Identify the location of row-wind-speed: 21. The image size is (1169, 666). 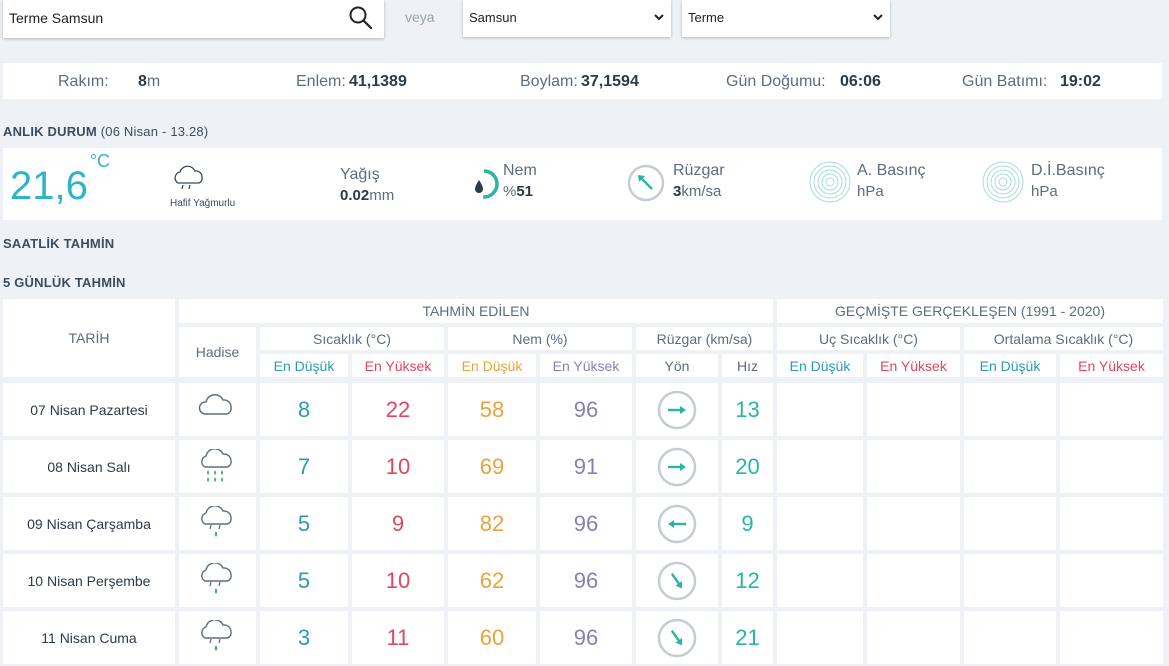
(747, 637).